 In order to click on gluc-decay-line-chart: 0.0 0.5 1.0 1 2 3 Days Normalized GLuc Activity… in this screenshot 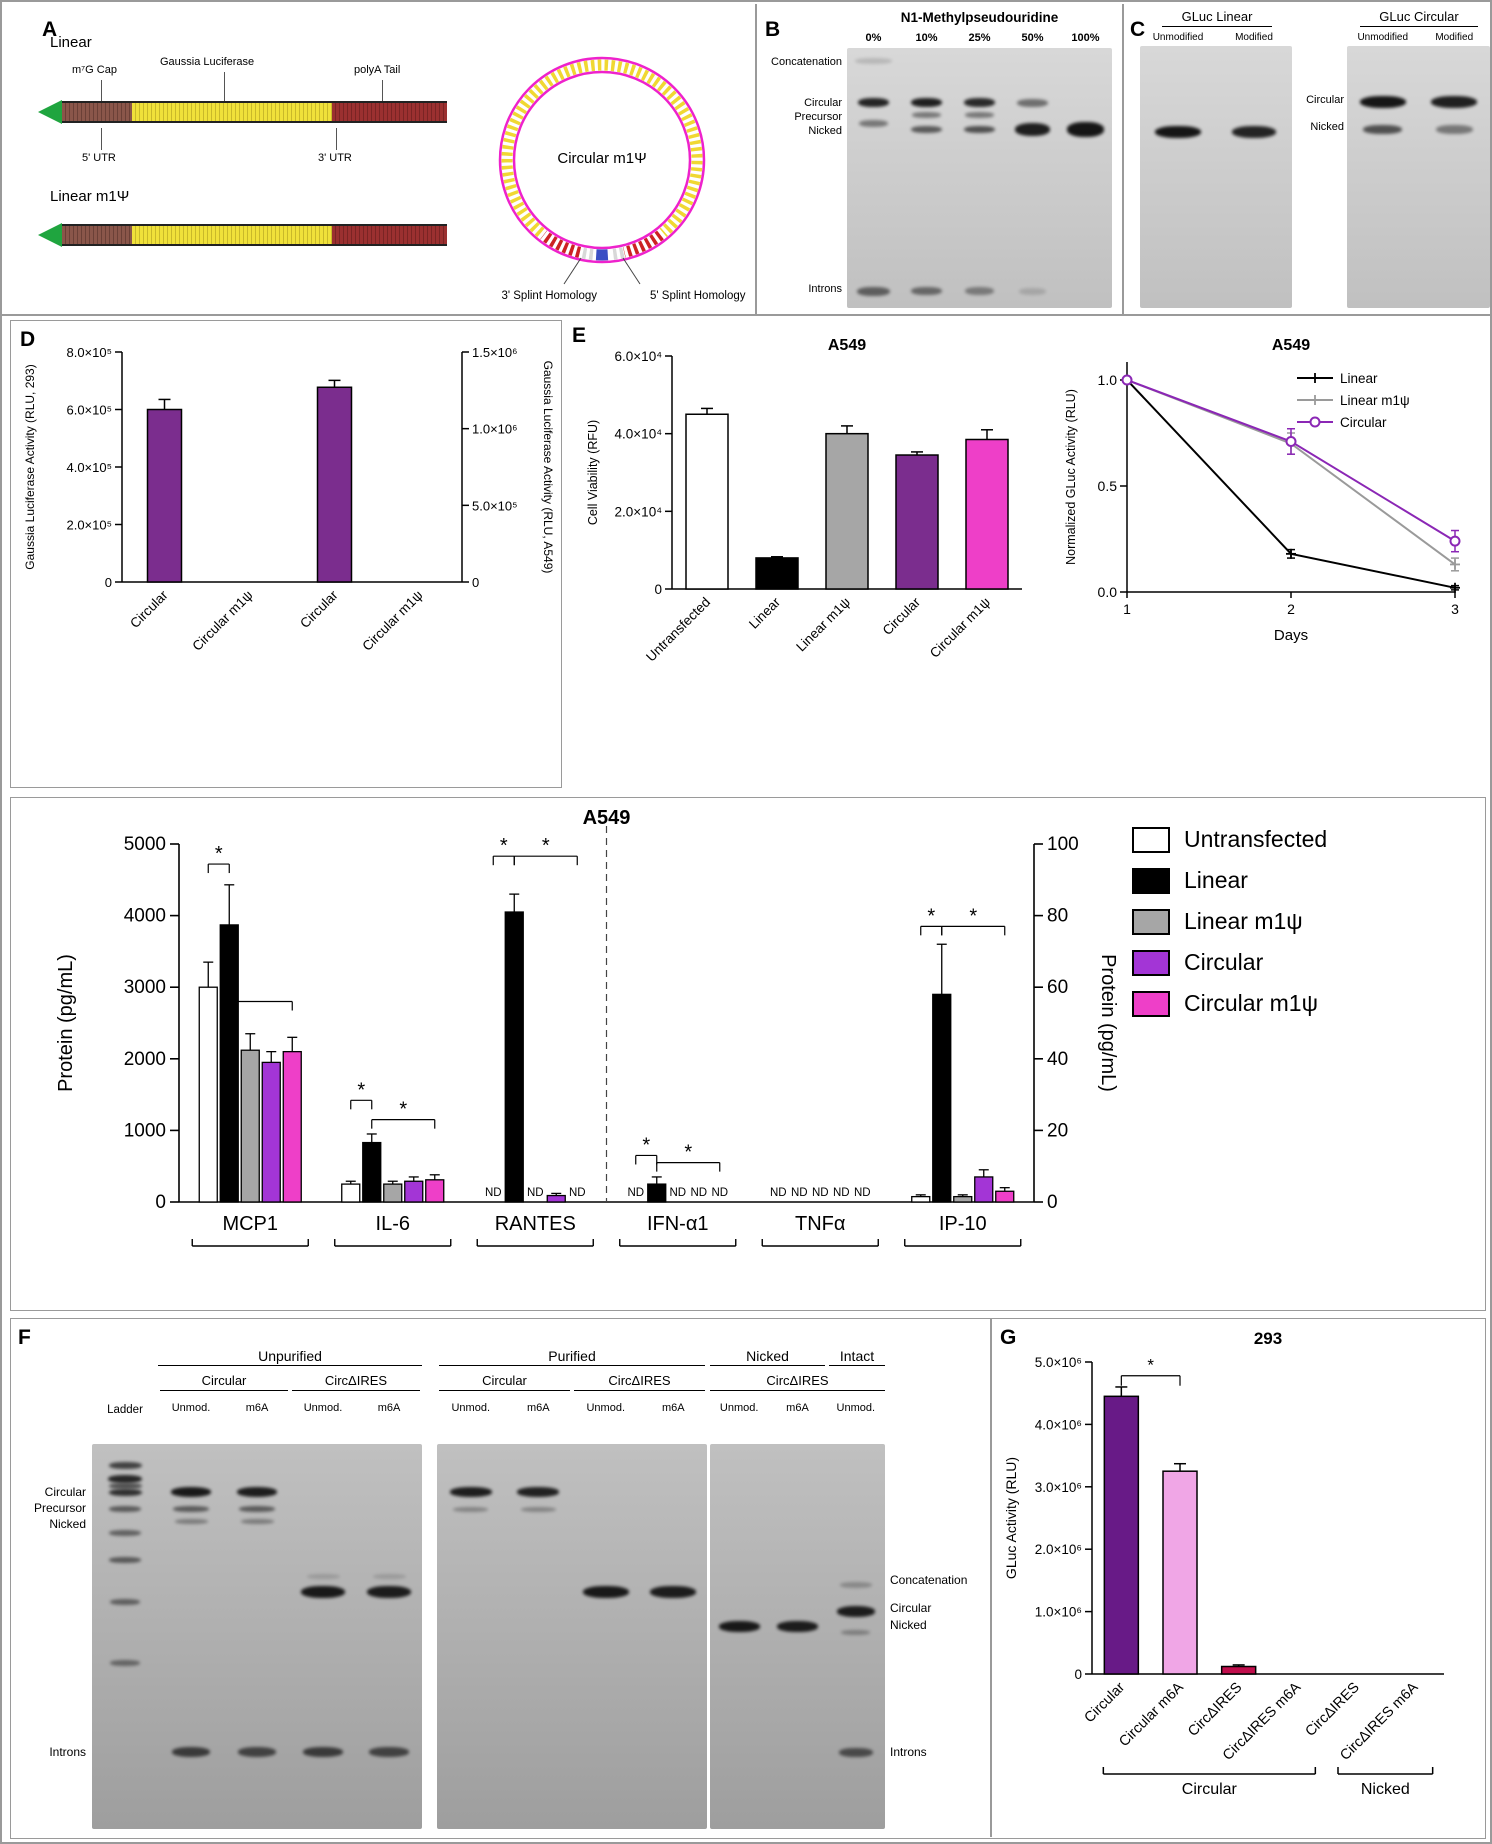, I will do `click(1262, 490)`.